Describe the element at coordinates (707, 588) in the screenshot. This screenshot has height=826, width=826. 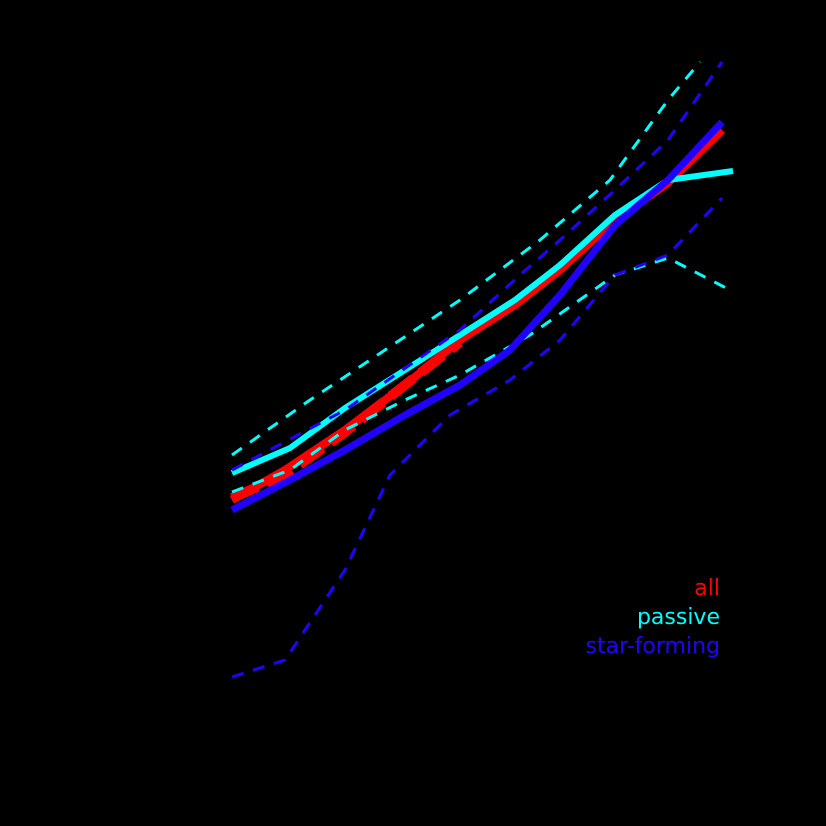
I see `legend-item-all: all` at that location.